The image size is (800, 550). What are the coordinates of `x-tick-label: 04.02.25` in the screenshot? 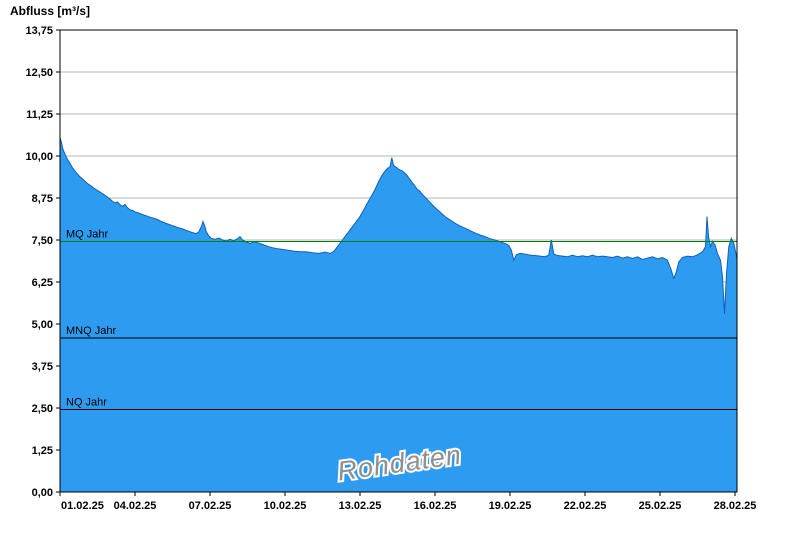 It's located at (135, 506).